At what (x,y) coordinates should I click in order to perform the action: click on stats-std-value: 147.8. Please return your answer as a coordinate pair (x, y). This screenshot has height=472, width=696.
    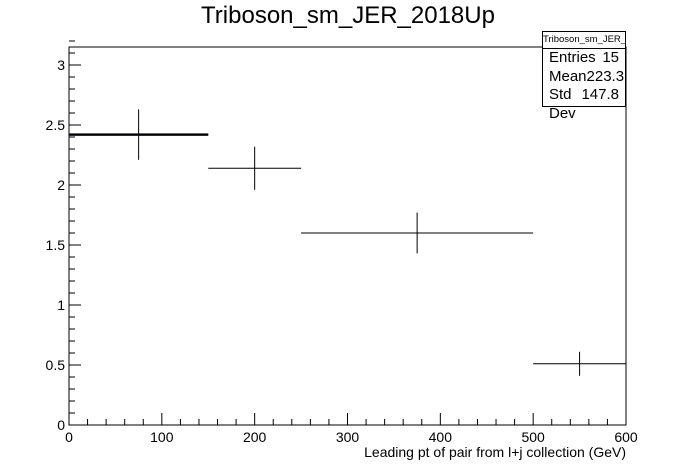
    Looking at the image, I should click on (600, 94).